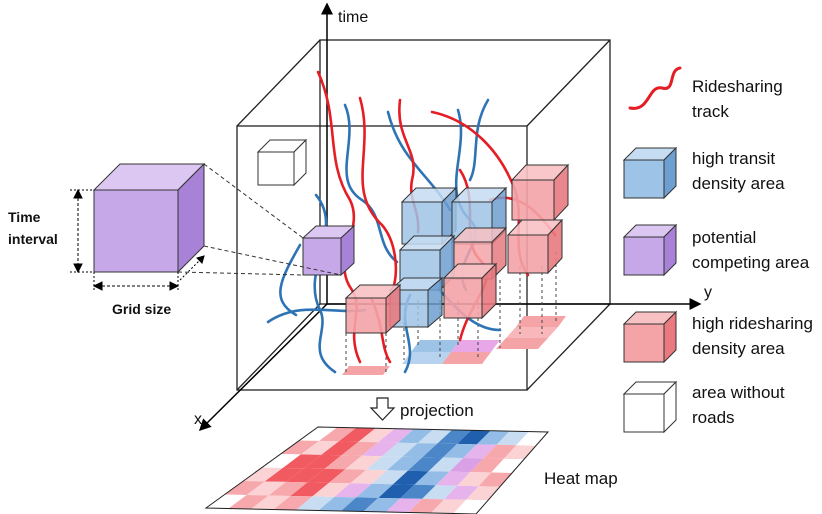  What do you see at coordinates (141, 309) in the screenshot?
I see `grid-size-label: Grid size` at bounding box center [141, 309].